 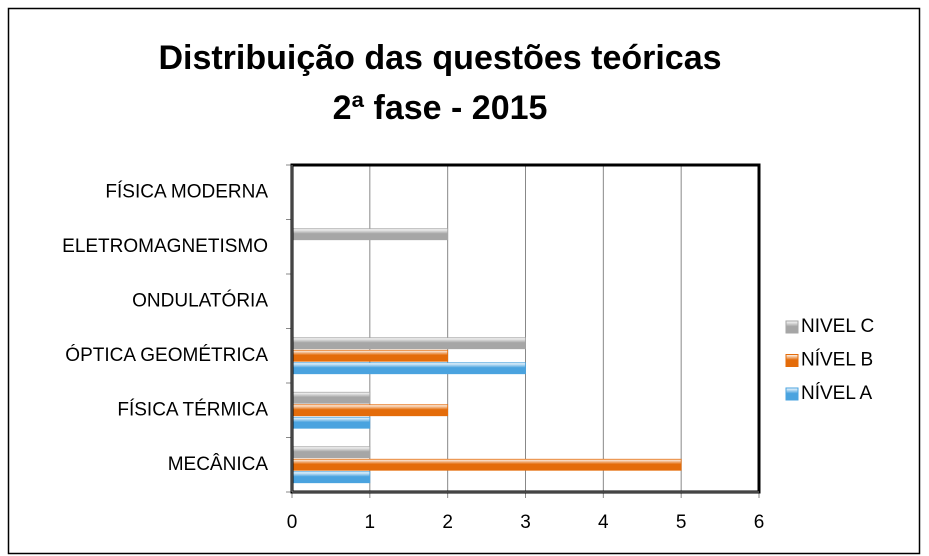 I want to click on y-tick-label: MECÂNICA, so click(x=218, y=464).